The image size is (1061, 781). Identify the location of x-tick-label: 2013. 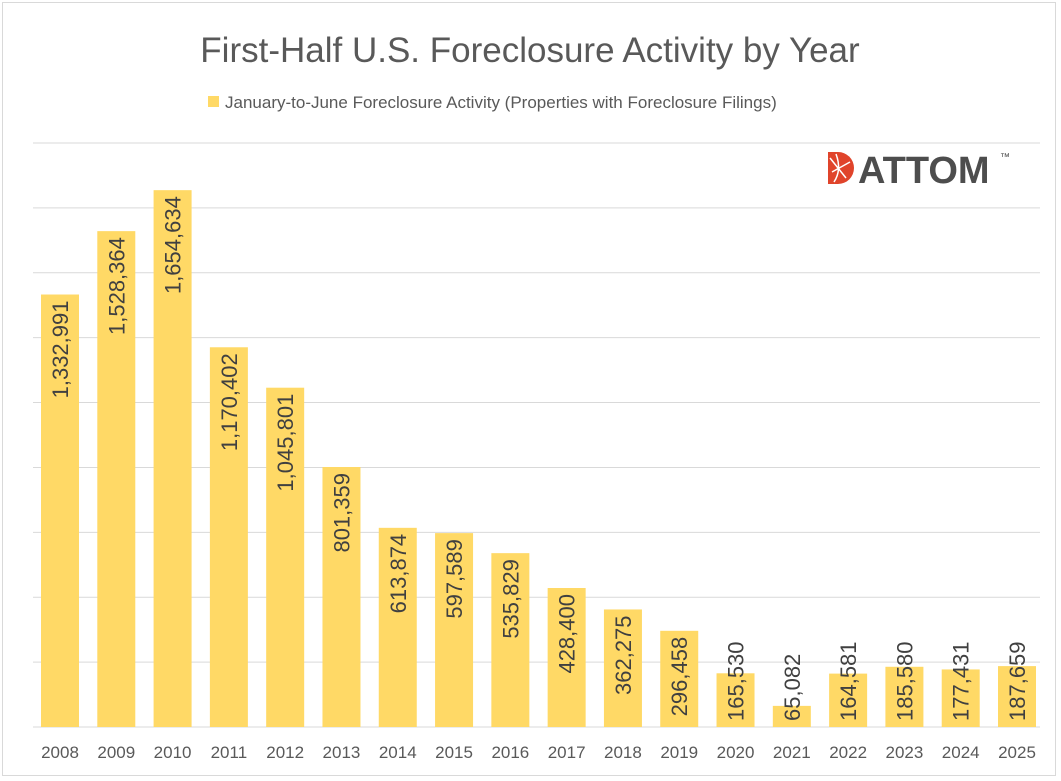
(342, 752).